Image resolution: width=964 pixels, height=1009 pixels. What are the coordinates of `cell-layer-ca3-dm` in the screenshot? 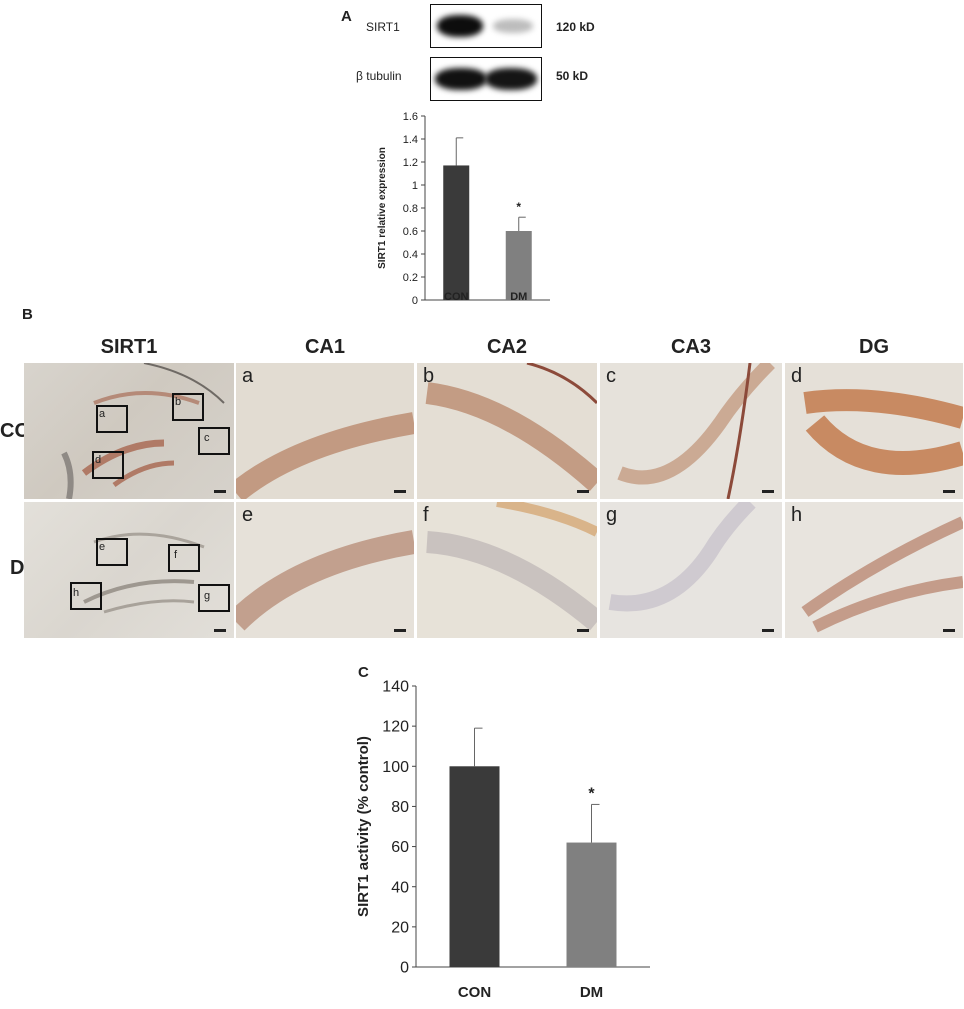 It's located at (682, 557).